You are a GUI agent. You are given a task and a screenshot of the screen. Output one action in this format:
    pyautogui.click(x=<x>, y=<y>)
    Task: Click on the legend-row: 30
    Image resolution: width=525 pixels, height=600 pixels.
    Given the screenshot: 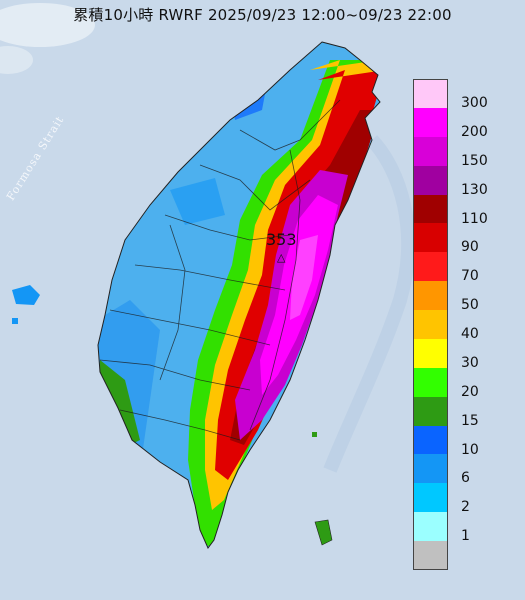 What is the action you would take?
    pyautogui.click(x=467, y=354)
    